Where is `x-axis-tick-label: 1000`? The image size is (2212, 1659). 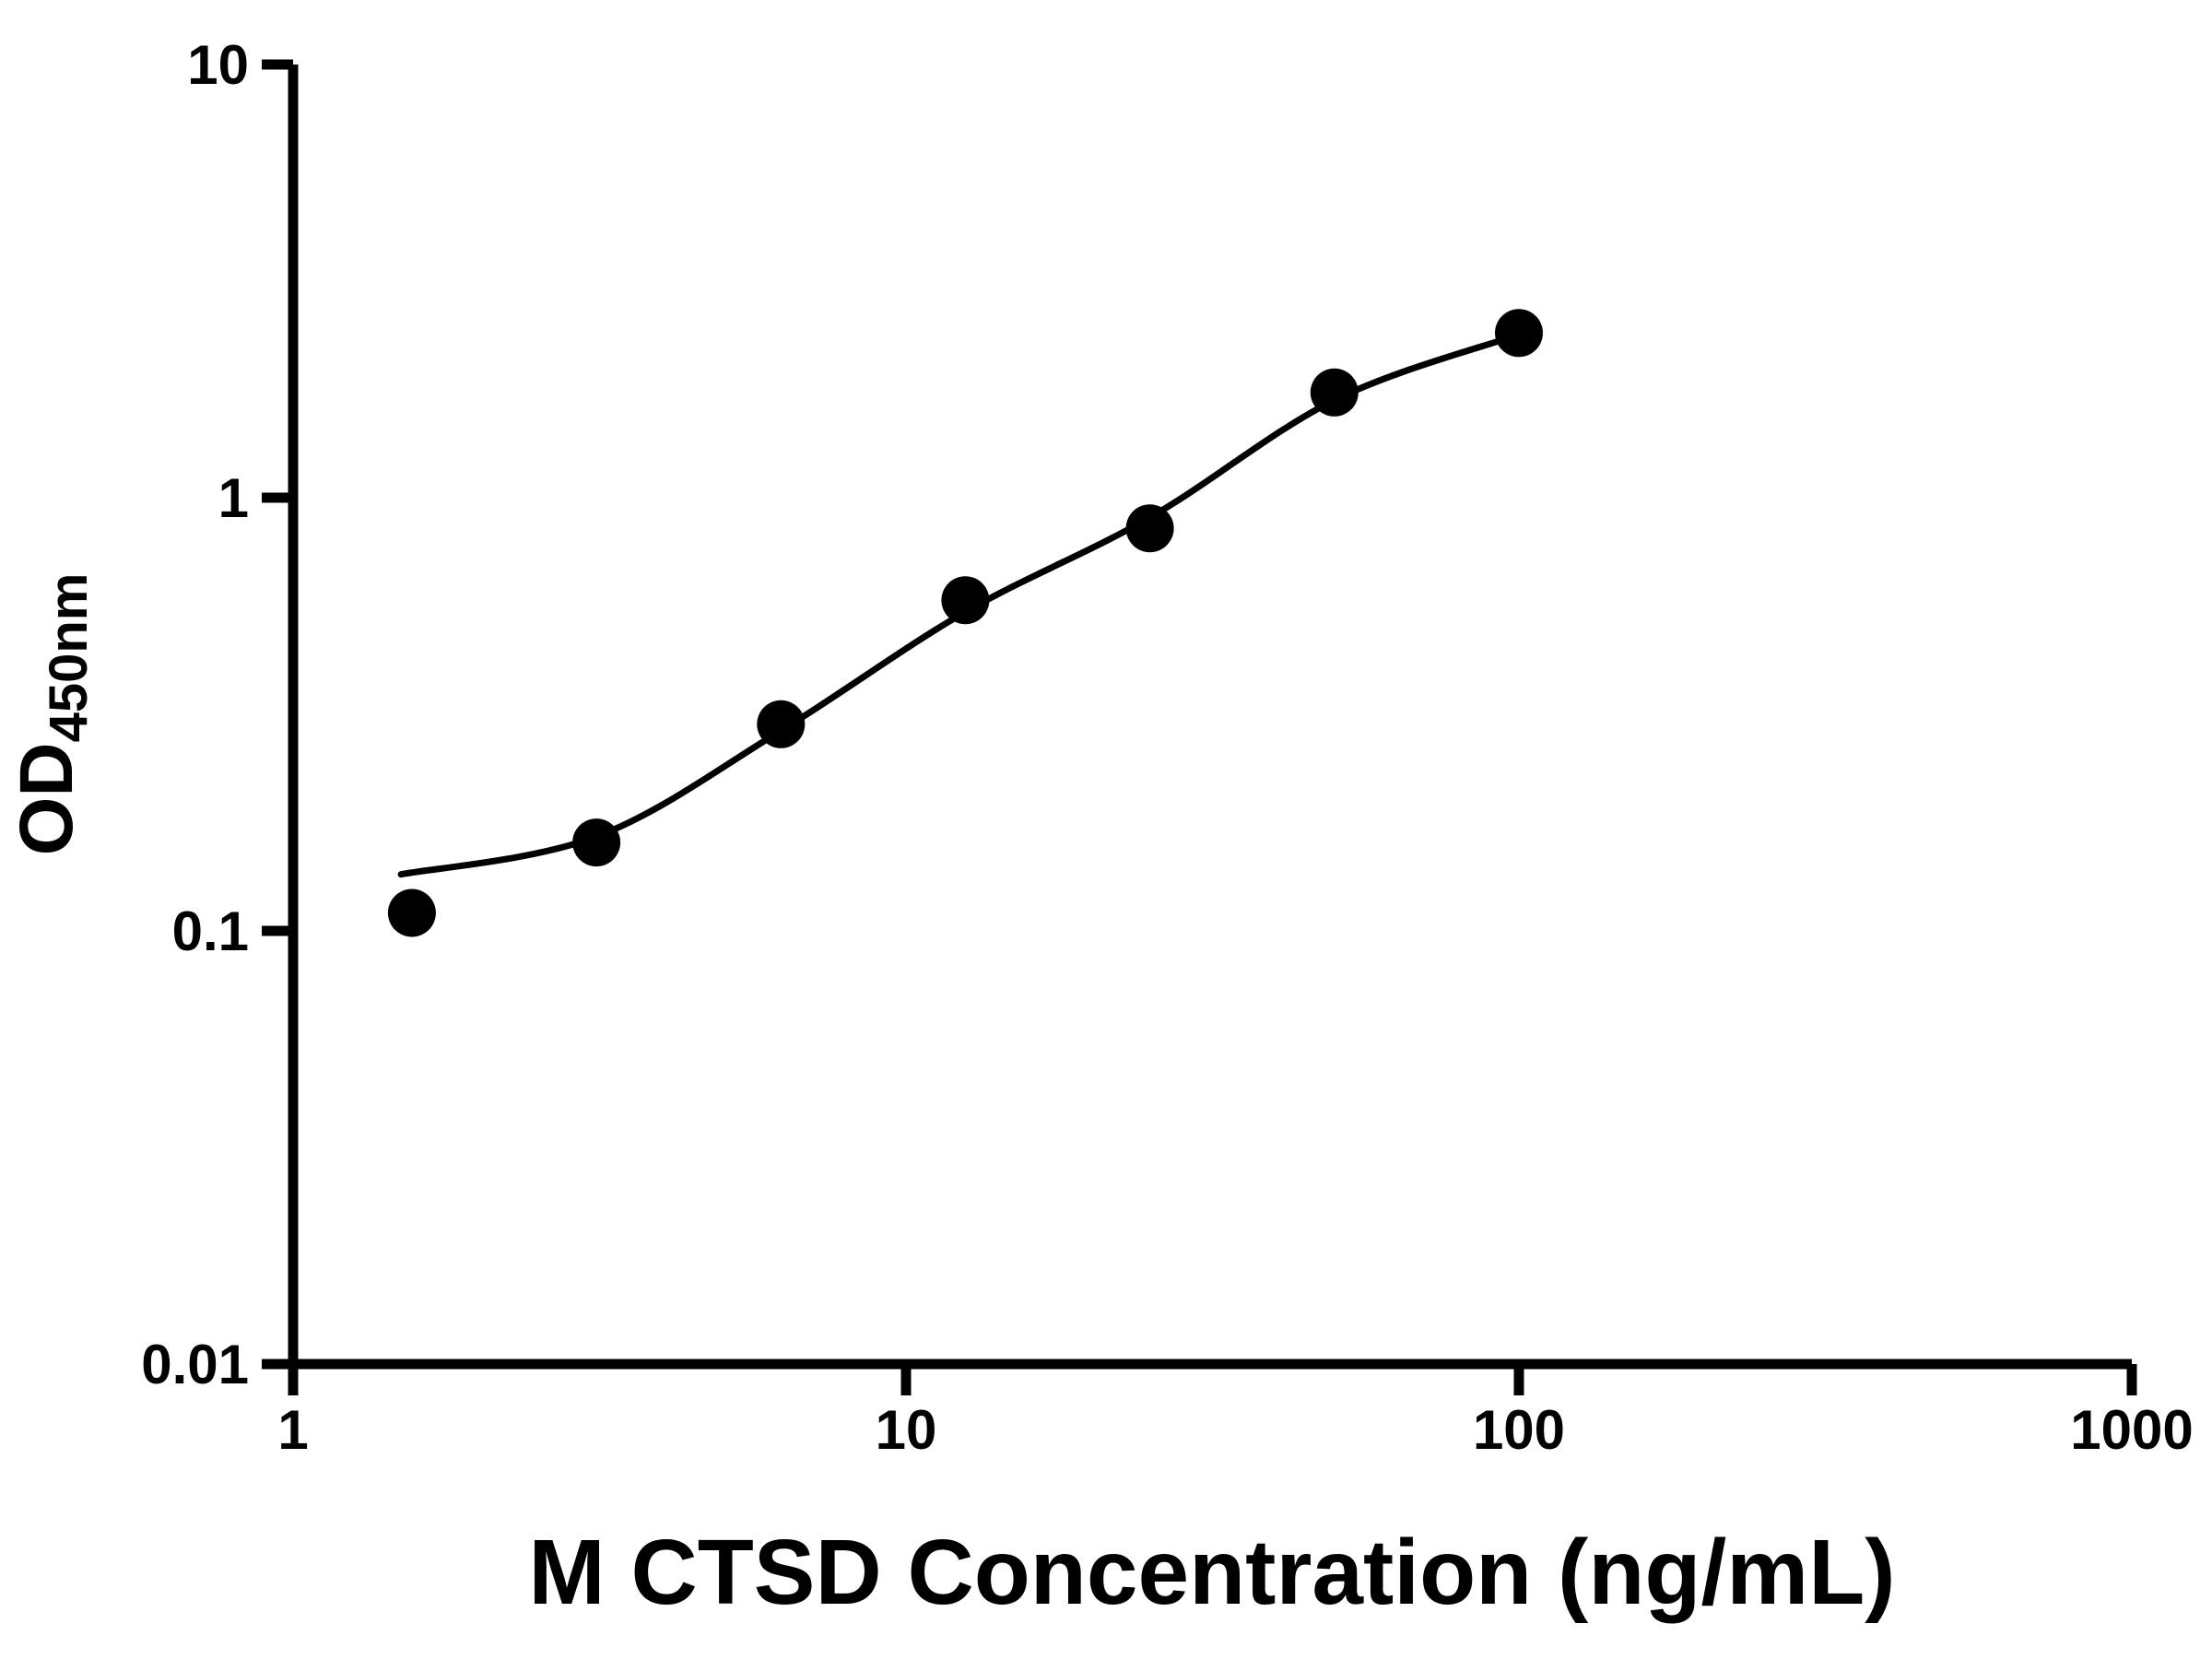 x-axis-tick-label: 1000 is located at coordinates (2131, 1430).